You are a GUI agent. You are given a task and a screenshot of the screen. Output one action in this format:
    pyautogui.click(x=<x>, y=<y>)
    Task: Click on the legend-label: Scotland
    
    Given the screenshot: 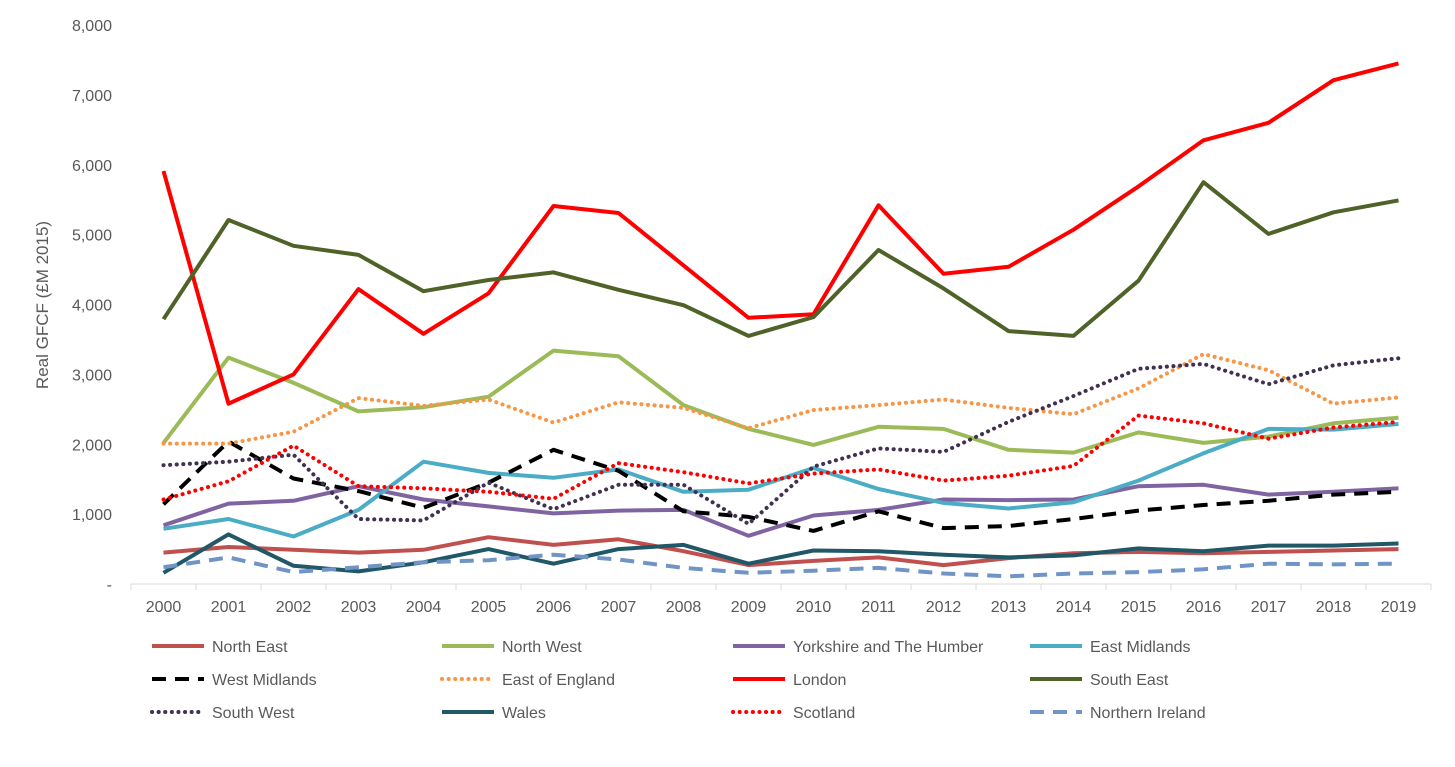 What is the action you would take?
    pyautogui.click(x=824, y=713)
    